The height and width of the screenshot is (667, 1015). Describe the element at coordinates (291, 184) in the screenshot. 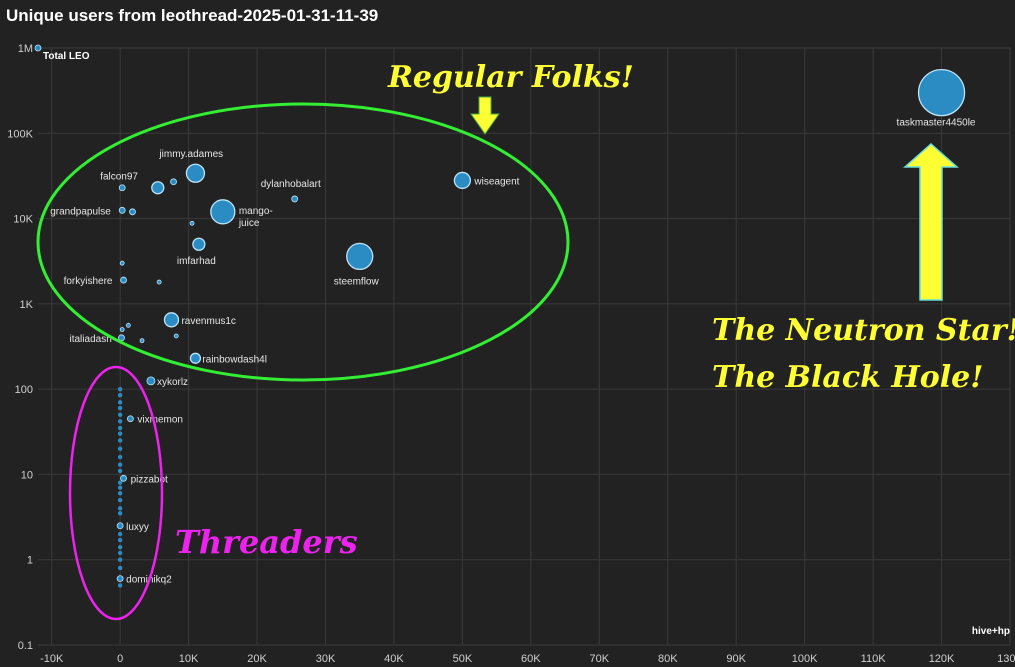

I see `point-label: dylanhobalart` at that location.